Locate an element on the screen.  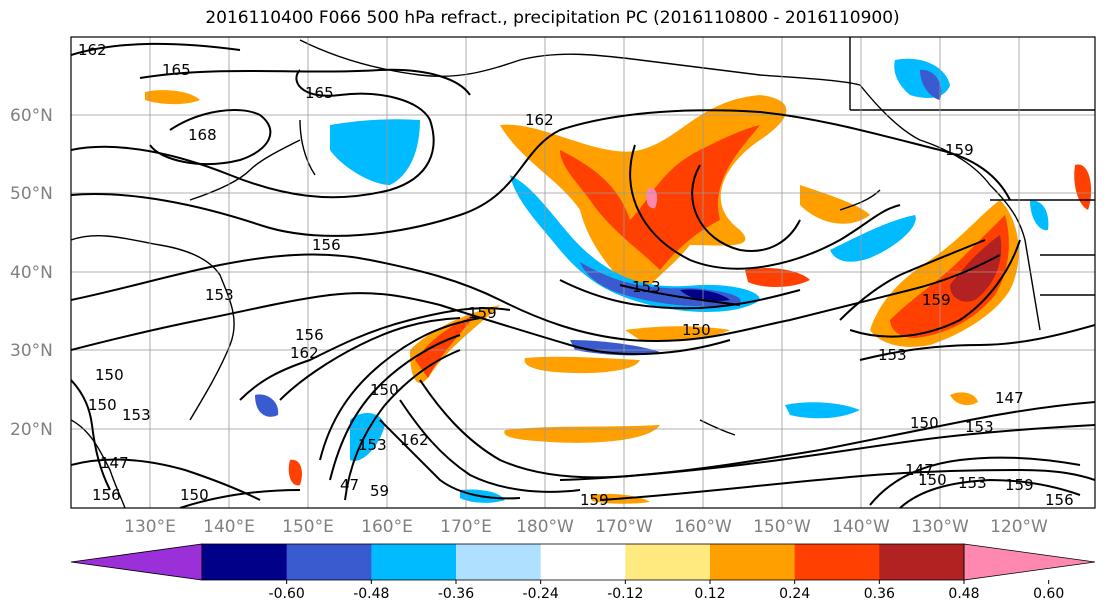
lat-label: 20°N is located at coordinates (31, 430).